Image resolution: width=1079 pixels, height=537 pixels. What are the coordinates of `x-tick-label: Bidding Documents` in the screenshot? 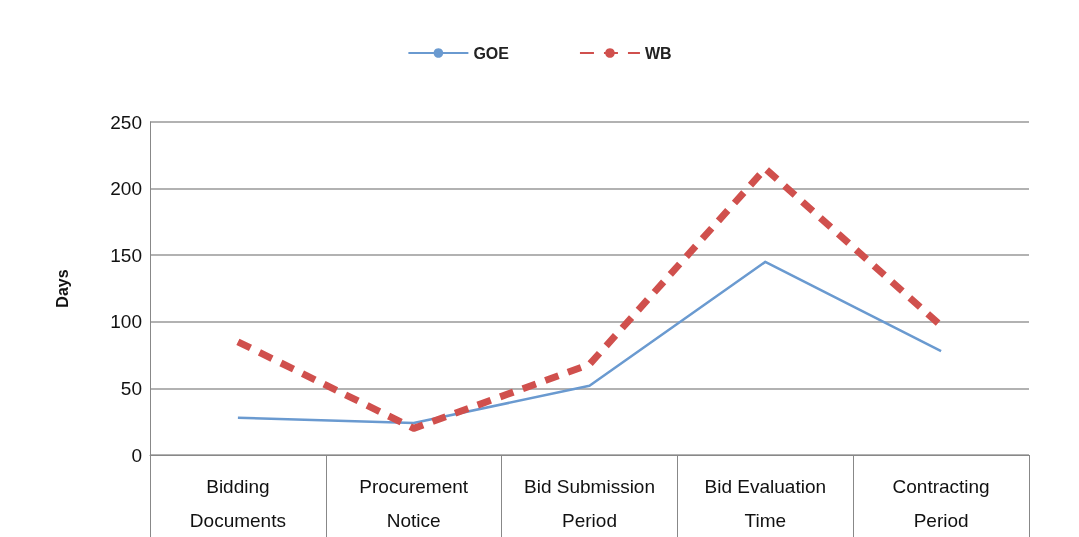 It's located at (237, 503).